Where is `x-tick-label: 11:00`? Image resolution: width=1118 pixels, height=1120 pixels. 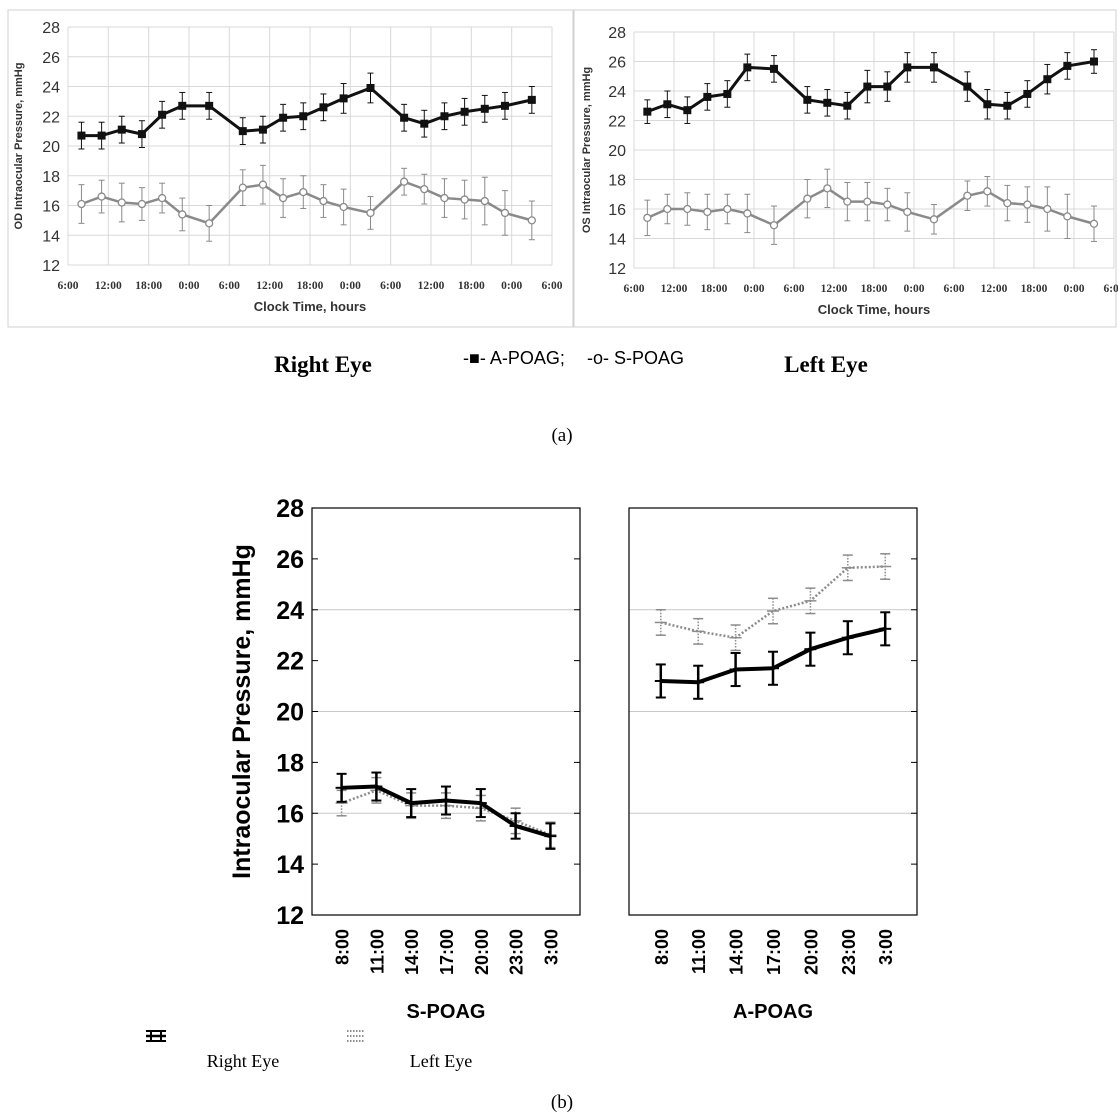 x-tick-label: 11:00 is located at coordinates (377, 951).